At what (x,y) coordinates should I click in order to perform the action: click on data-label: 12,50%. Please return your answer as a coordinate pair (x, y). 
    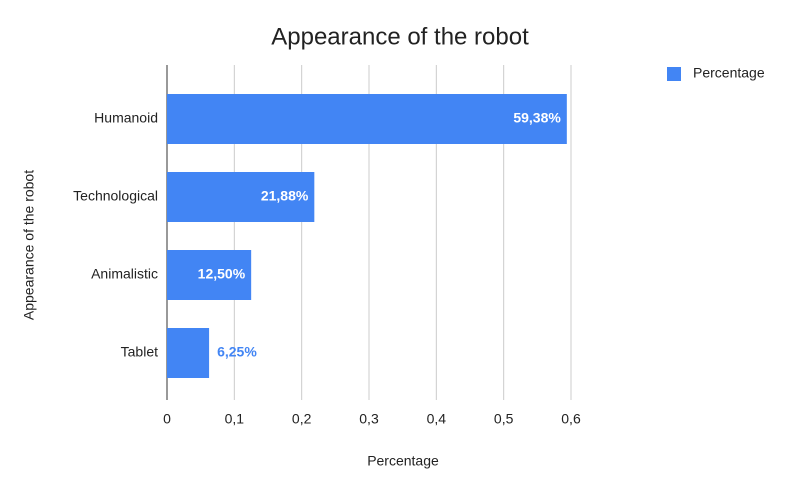
    Looking at the image, I should click on (222, 274).